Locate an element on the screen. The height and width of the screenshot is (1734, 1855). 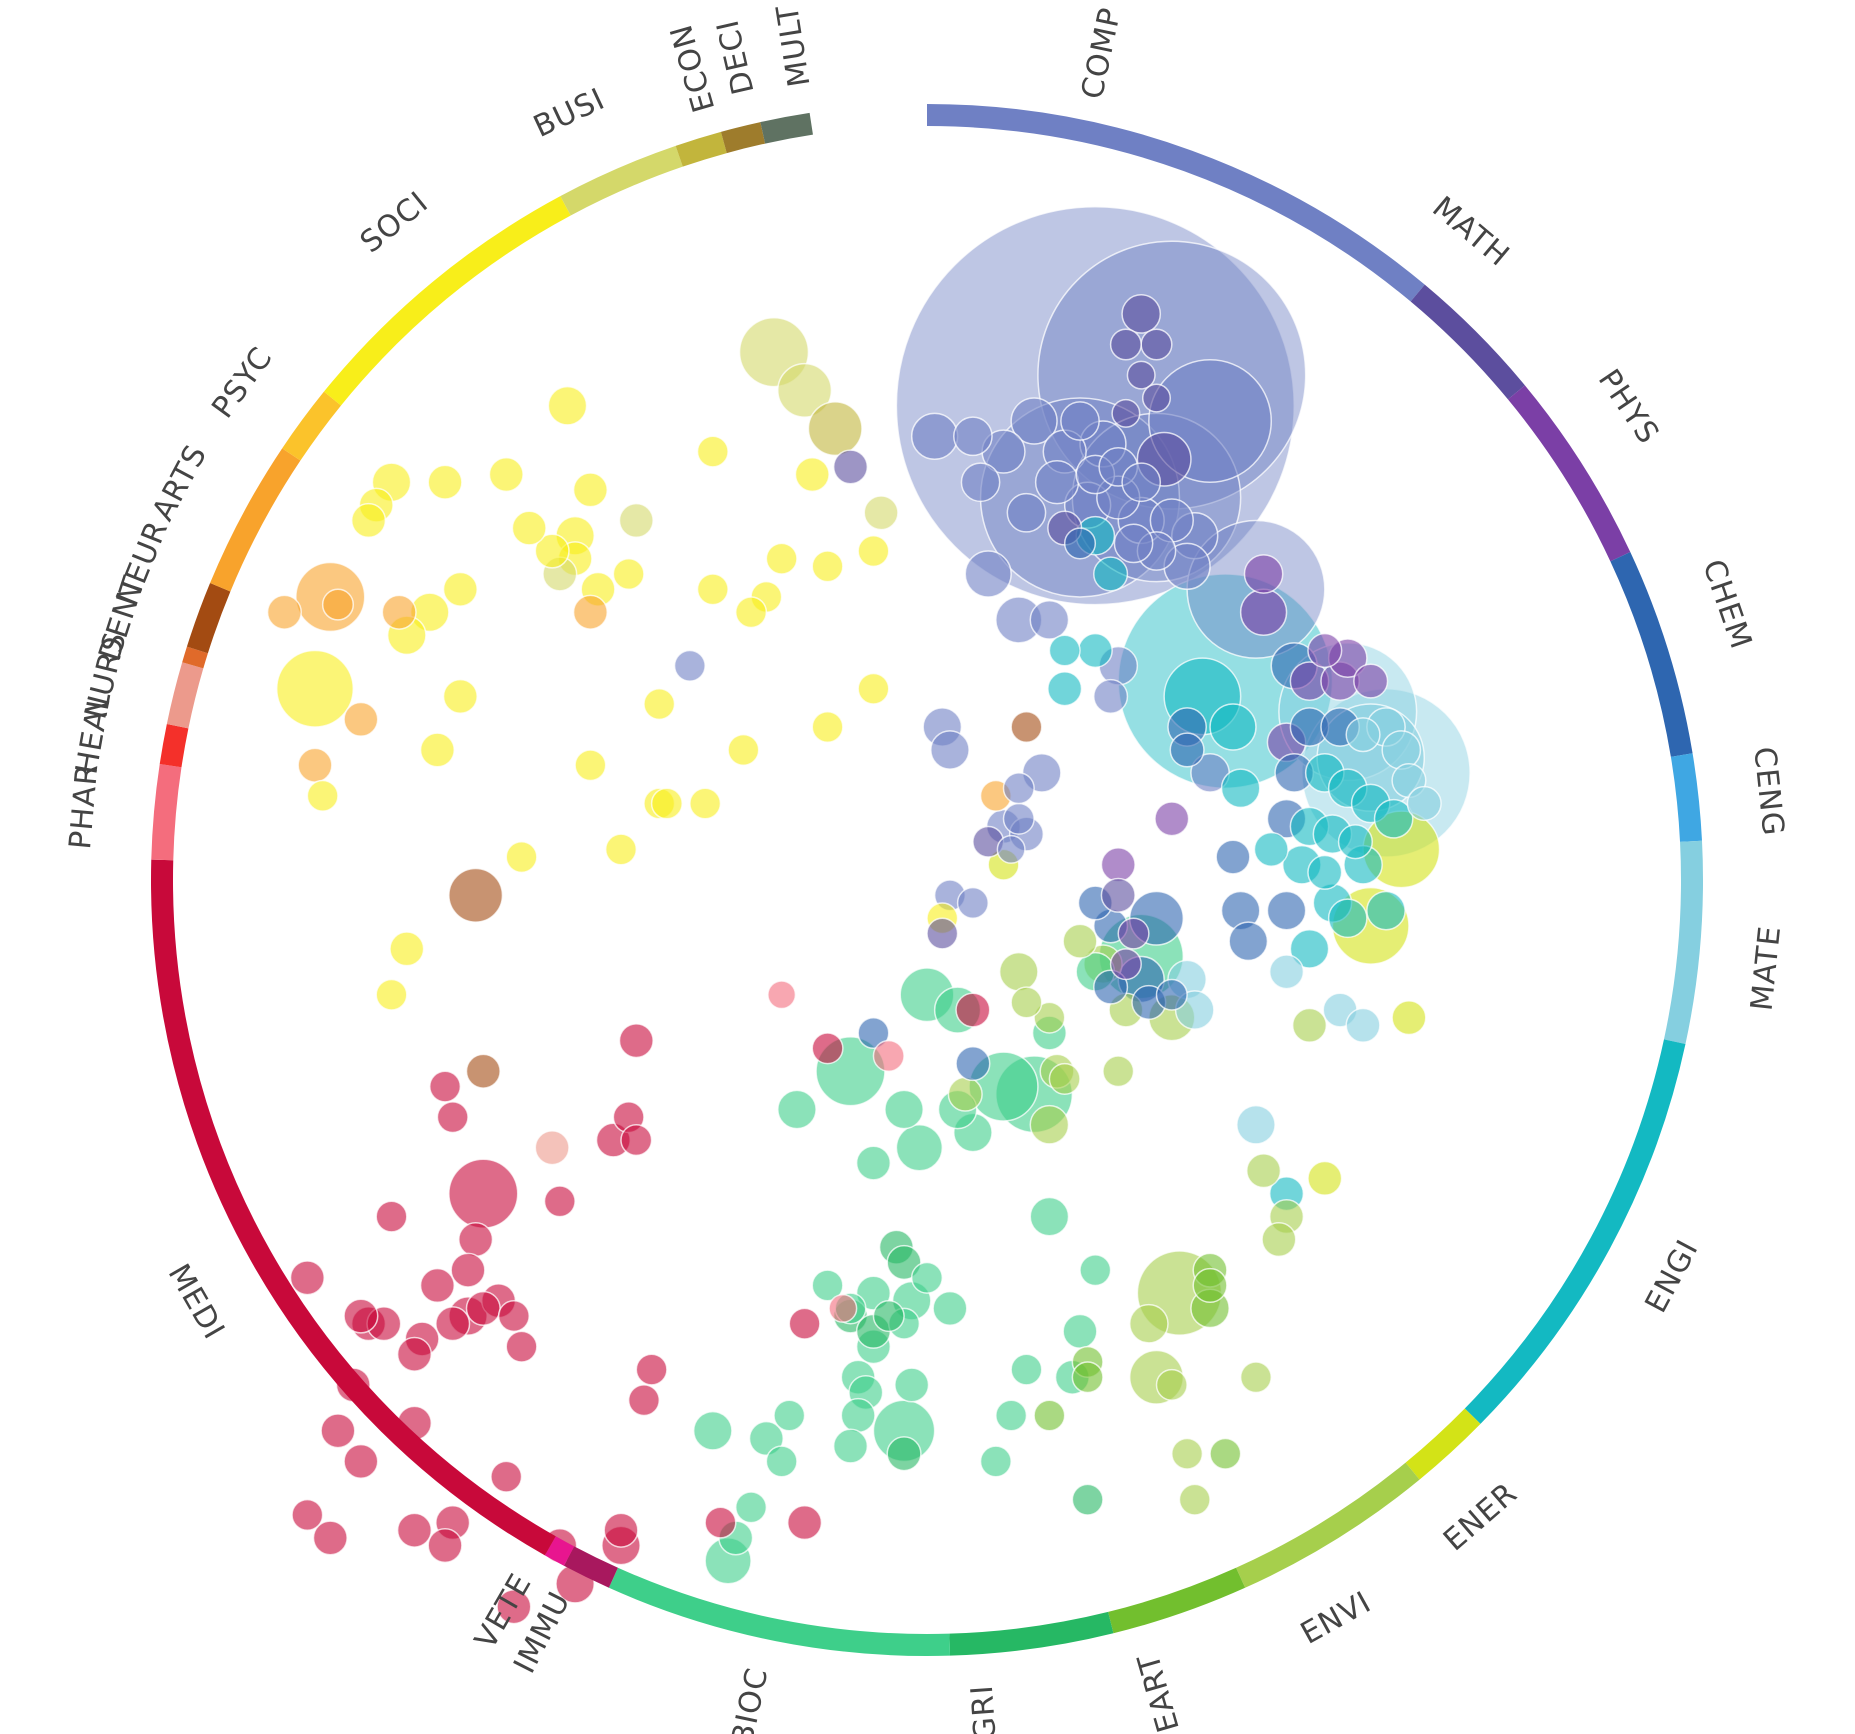
ring-segment-vete is located at coordinates (559, 1551).